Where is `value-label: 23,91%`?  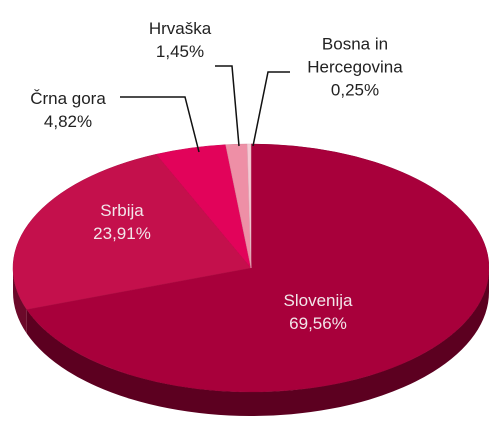
value-label: 23,91% is located at coordinates (122, 233).